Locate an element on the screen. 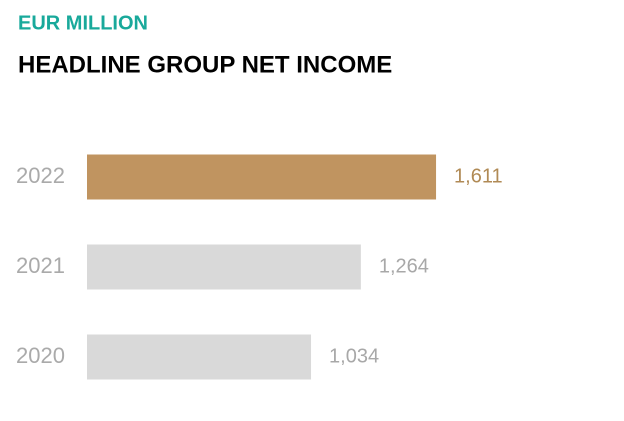 The width and height of the screenshot is (624, 421). y-tick-label: 2020 is located at coordinates (40, 355).